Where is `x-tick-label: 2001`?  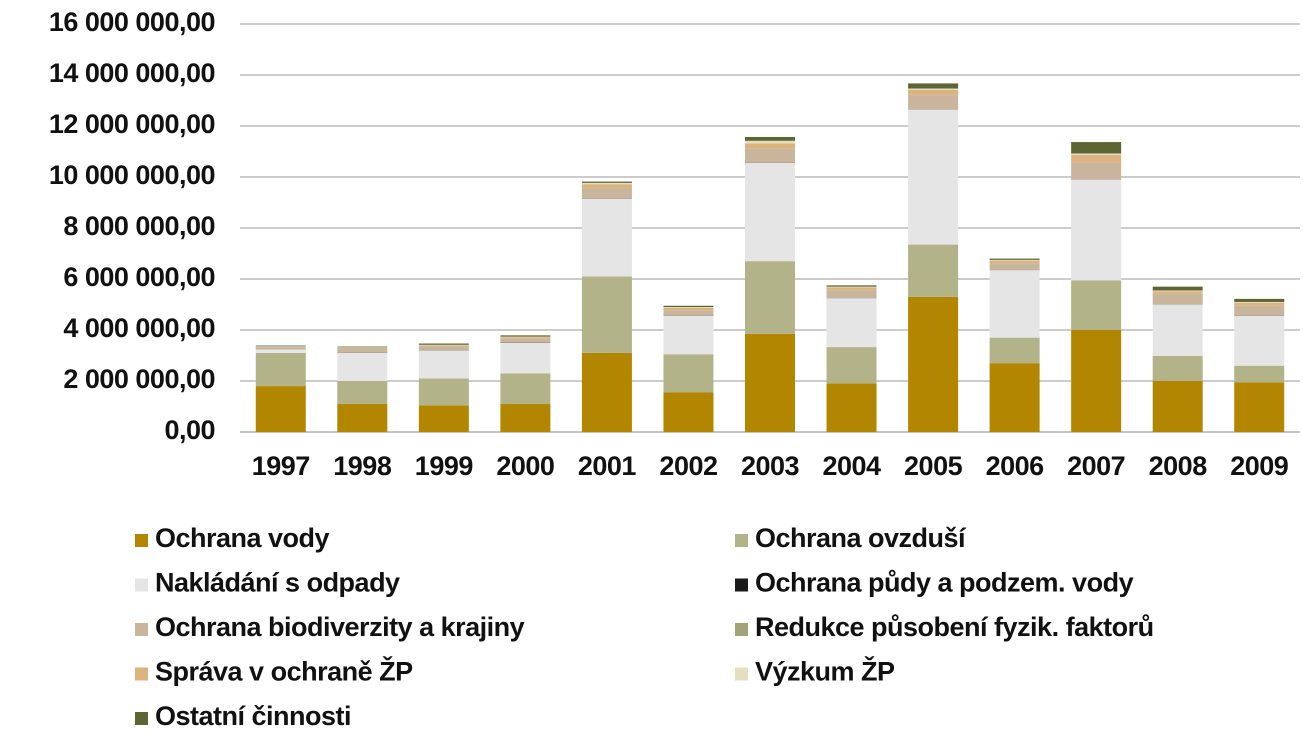
x-tick-label: 2001 is located at coordinates (607, 466).